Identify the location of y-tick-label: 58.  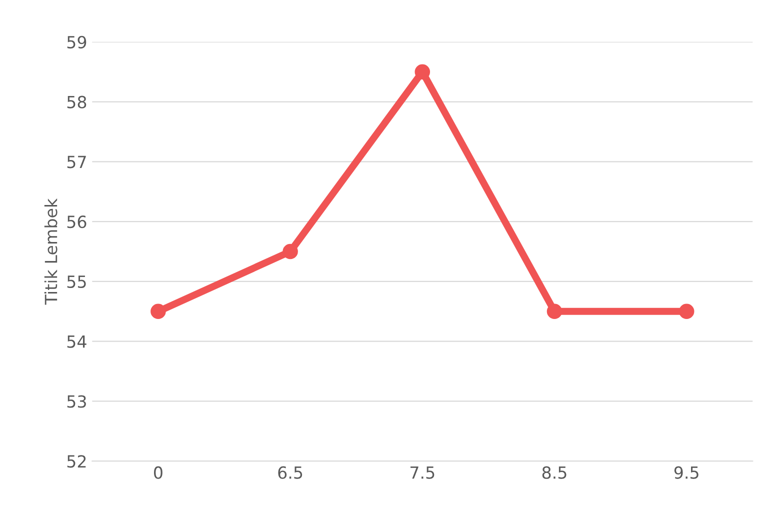
(76, 102).